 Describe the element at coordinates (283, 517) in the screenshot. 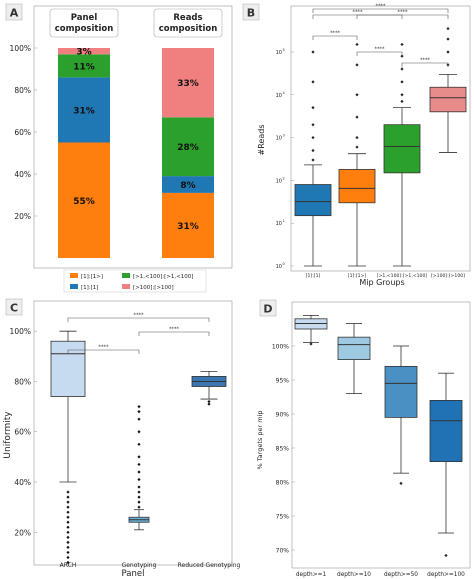

I see `y-tick-label: 75%` at that location.